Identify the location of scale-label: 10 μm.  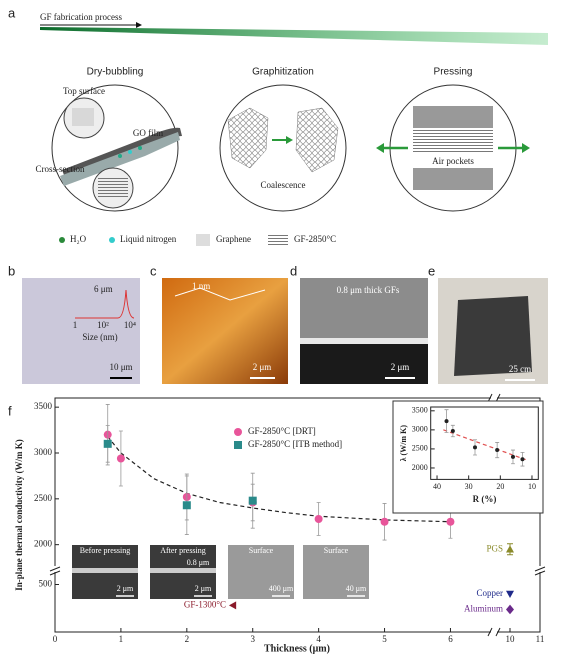
(120, 367).